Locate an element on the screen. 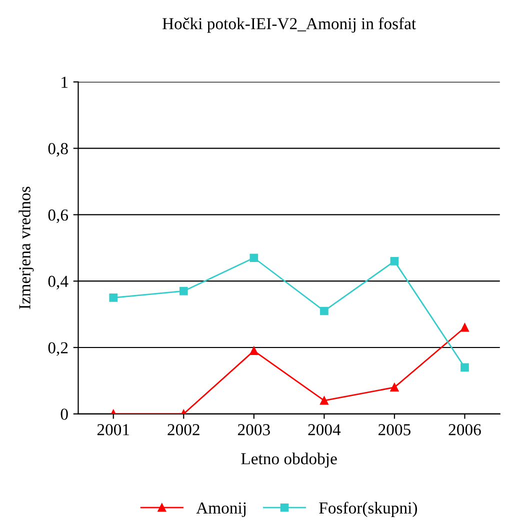 The image size is (508, 532). chart-title: Hočki potok-IEI-V2_Amonij in fosfat is located at coordinates (289, 25).